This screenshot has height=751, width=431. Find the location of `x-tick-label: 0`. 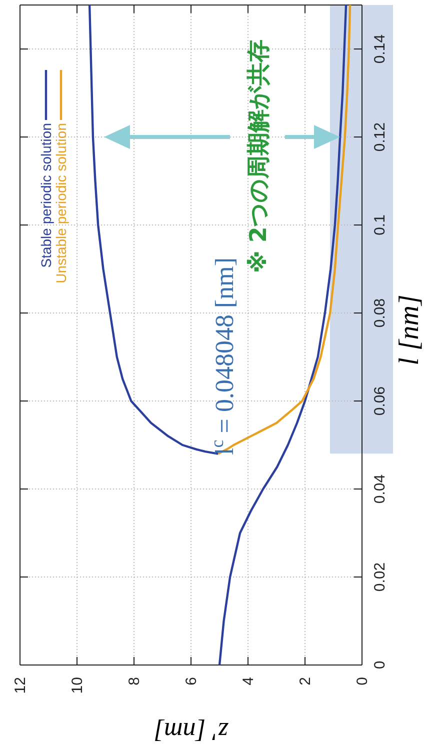

x-tick-label: 0 is located at coordinates (362, 681).